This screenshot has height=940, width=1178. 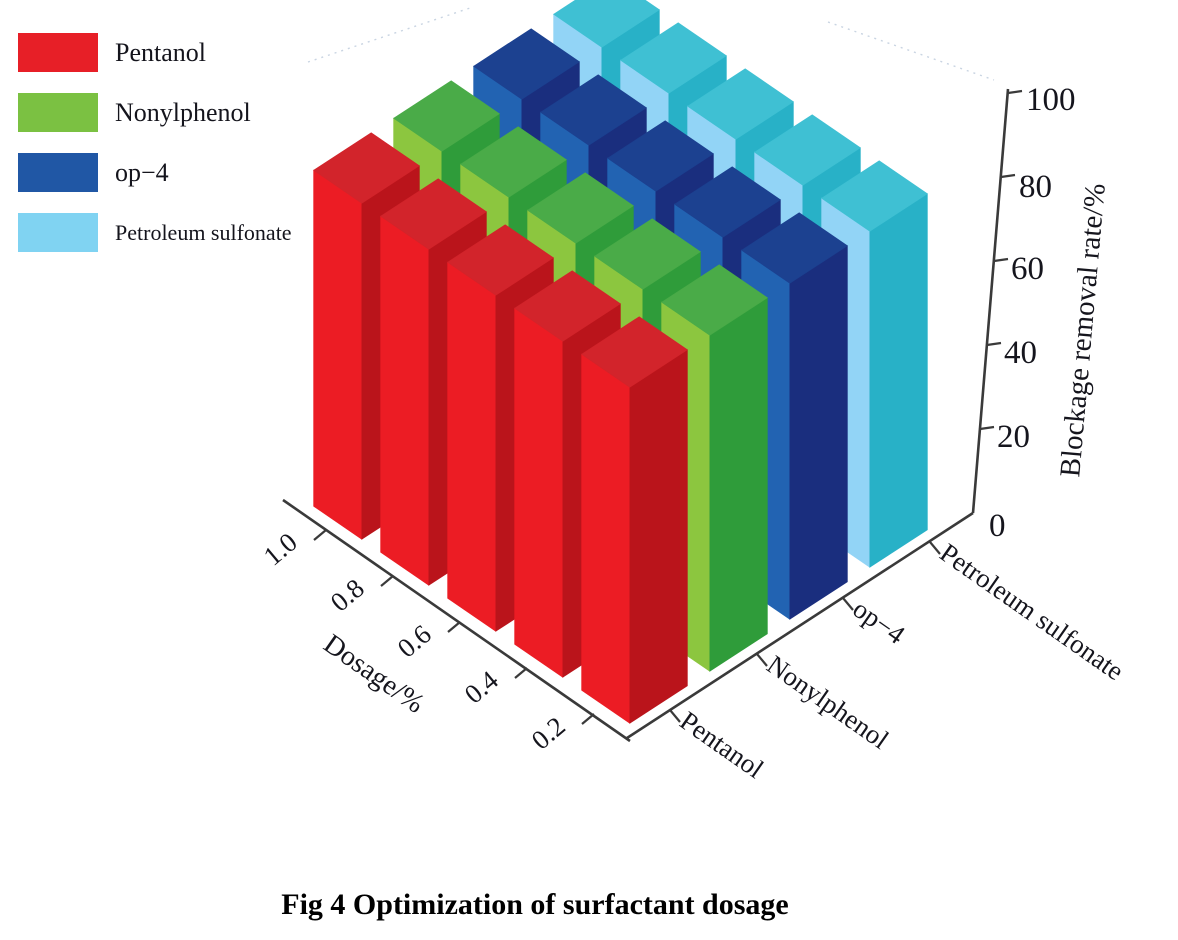 I want to click on legend-label: op−4, so click(x=142, y=172).